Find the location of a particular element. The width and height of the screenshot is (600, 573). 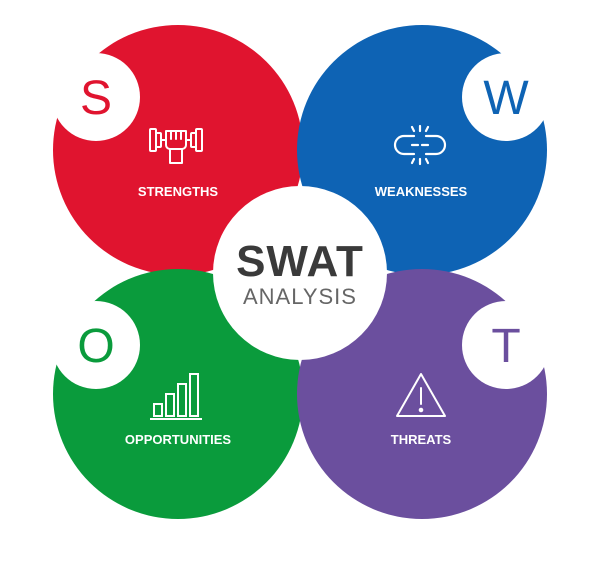

center-subtitle: ANALYSIS is located at coordinates (300, 296).